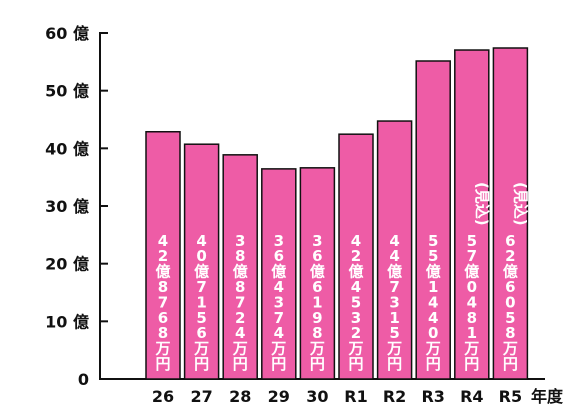 This screenshot has height=407, width=569. I want to click on x-tick-label: R4, so click(471, 396).